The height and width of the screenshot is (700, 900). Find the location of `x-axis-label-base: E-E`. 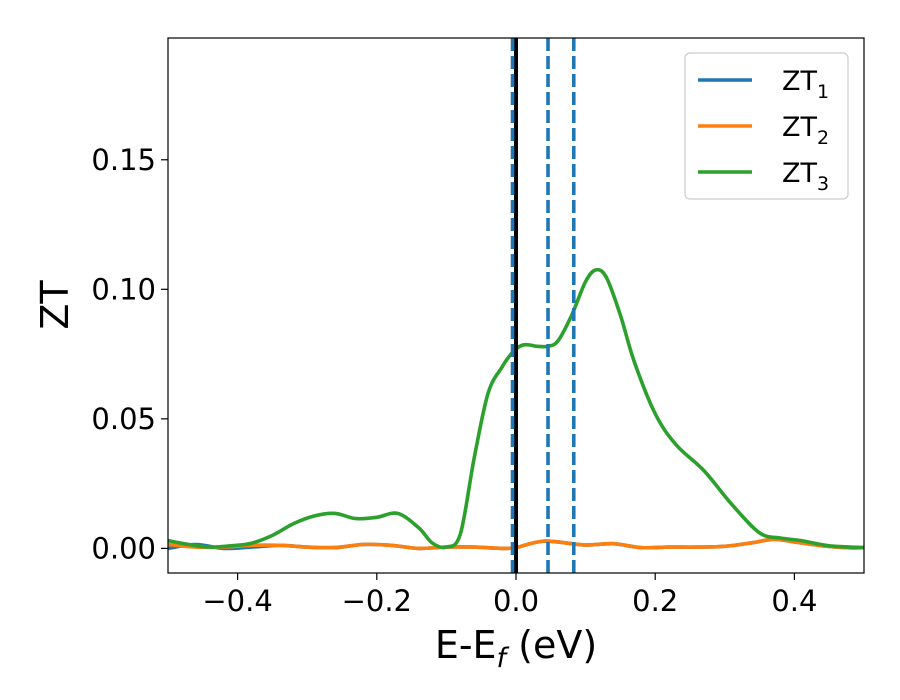

x-axis-label-base: E-E is located at coordinates (466, 645).